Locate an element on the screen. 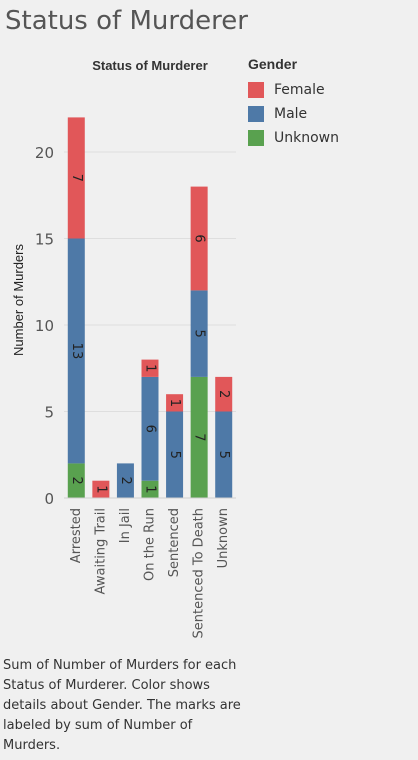 The image size is (418, 760). data-label: 13 is located at coordinates (76, 351).